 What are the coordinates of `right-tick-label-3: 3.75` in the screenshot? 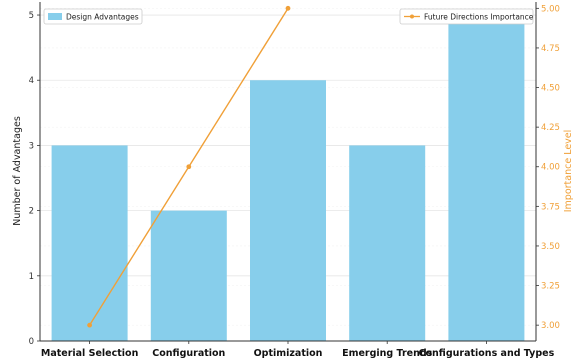 It's located at (550, 207).